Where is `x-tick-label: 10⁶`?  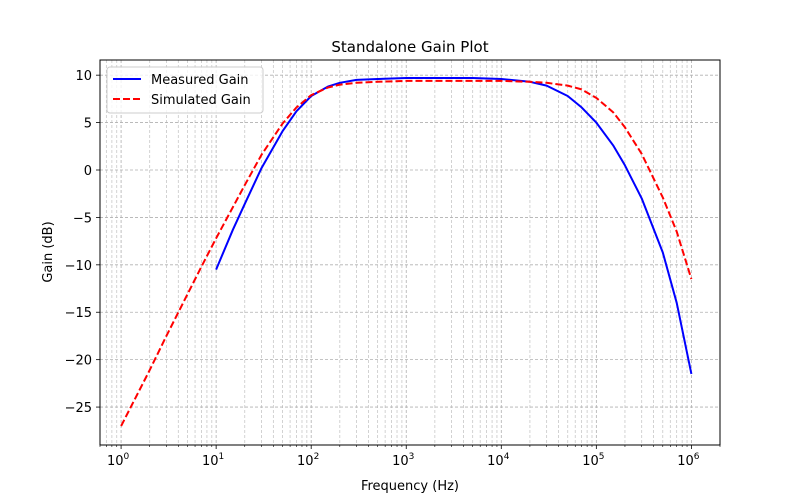
x-tick-label: 10⁶ is located at coordinates (688, 460).